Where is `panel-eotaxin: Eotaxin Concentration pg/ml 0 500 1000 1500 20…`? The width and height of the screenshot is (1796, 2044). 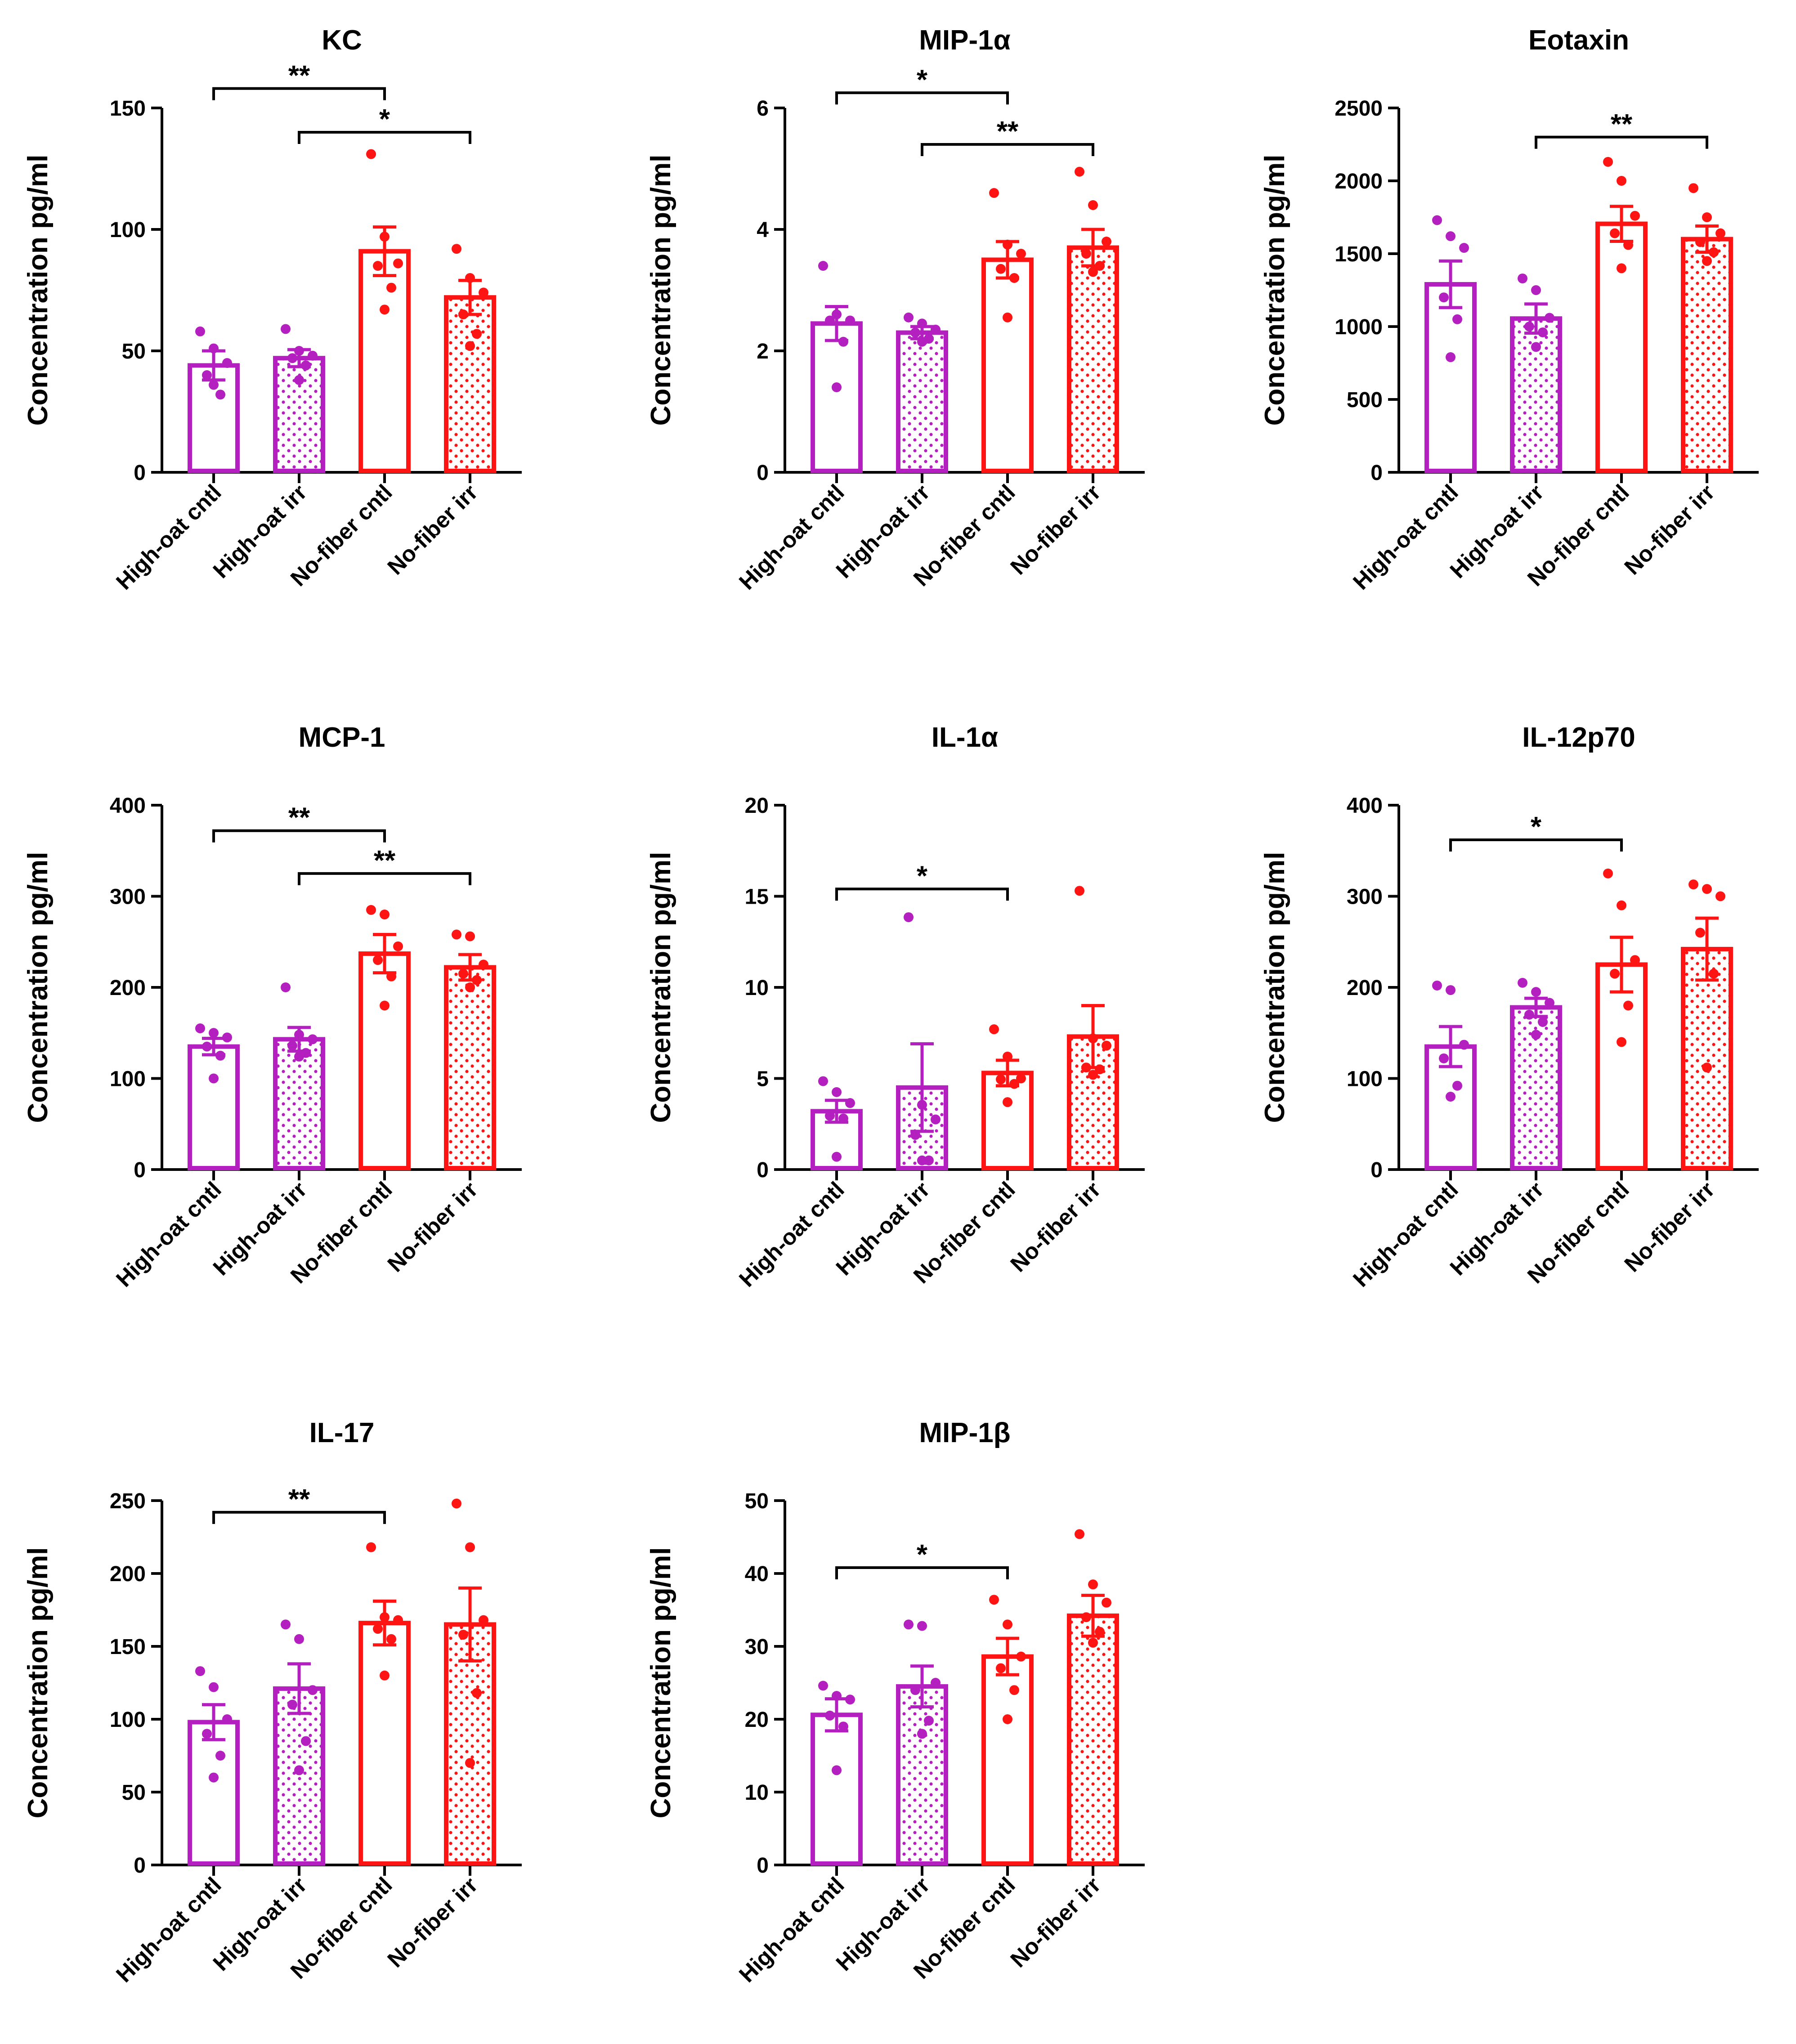 panel-eotaxin: Eotaxin Concentration pg/ml 0 500 1000 1500 20… is located at coordinates (1509, 310).